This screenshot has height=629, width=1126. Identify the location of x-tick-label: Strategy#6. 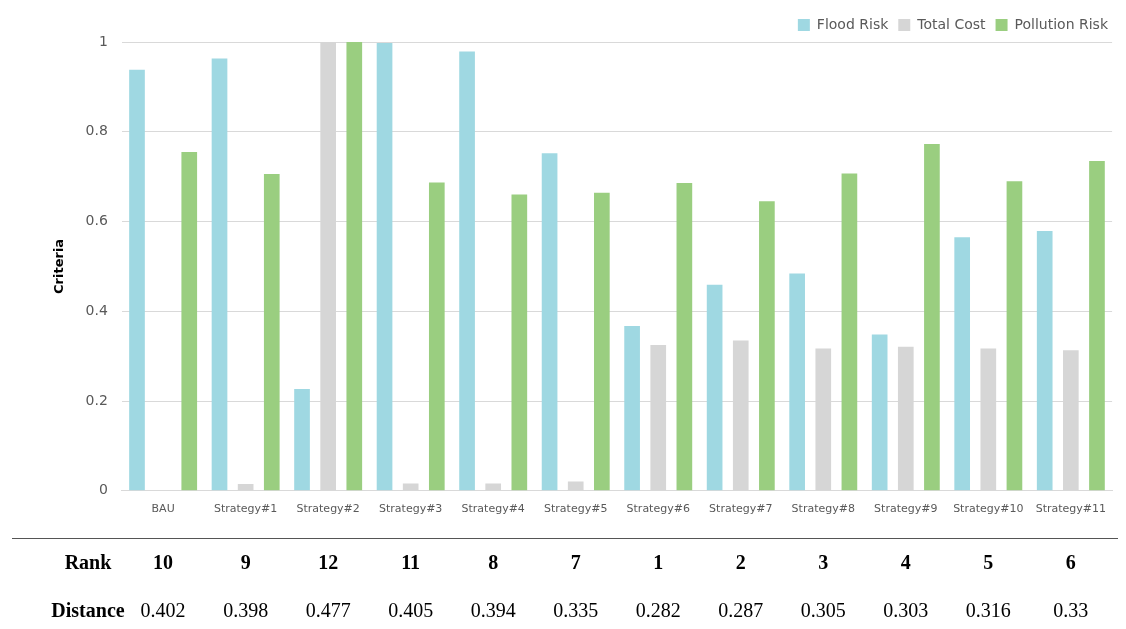
(658, 509).